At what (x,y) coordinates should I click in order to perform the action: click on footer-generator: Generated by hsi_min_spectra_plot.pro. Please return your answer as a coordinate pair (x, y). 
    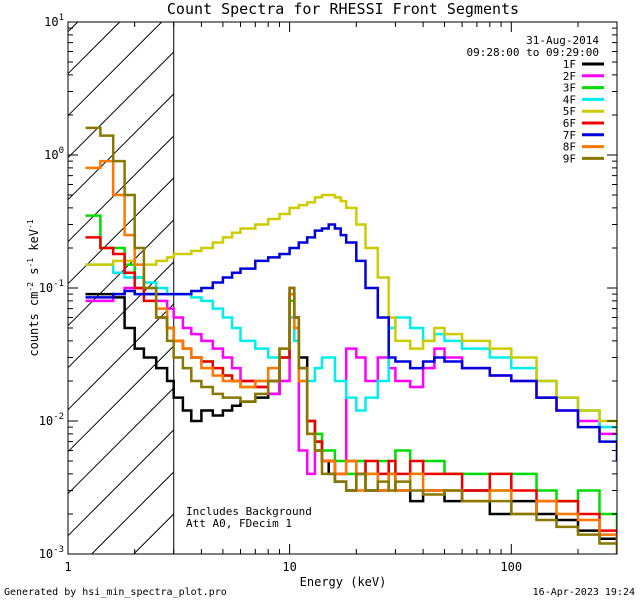
    Looking at the image, I should click on (115, 592).